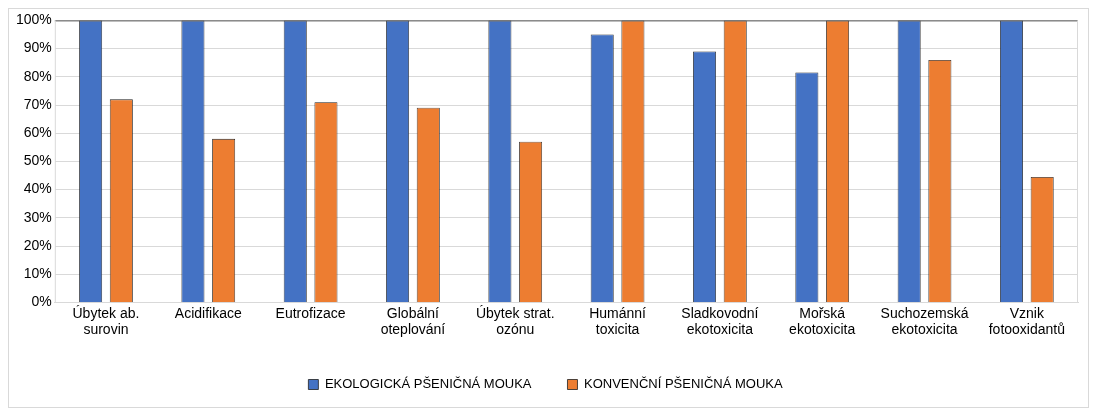 This screenshot has width=1097, height=416. Describe the element at coordinates (208, 312) in the screenshot. I see `x-tick-label: Acidifikace` at that location.